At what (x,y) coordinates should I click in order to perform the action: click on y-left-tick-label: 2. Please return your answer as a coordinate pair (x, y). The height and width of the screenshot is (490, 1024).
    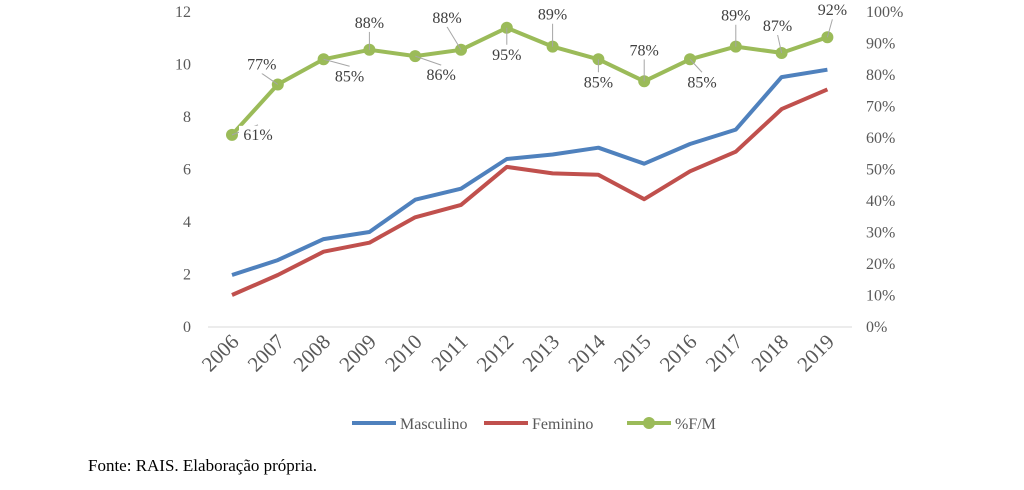
    Looking at the image, I should click on (187, 275).